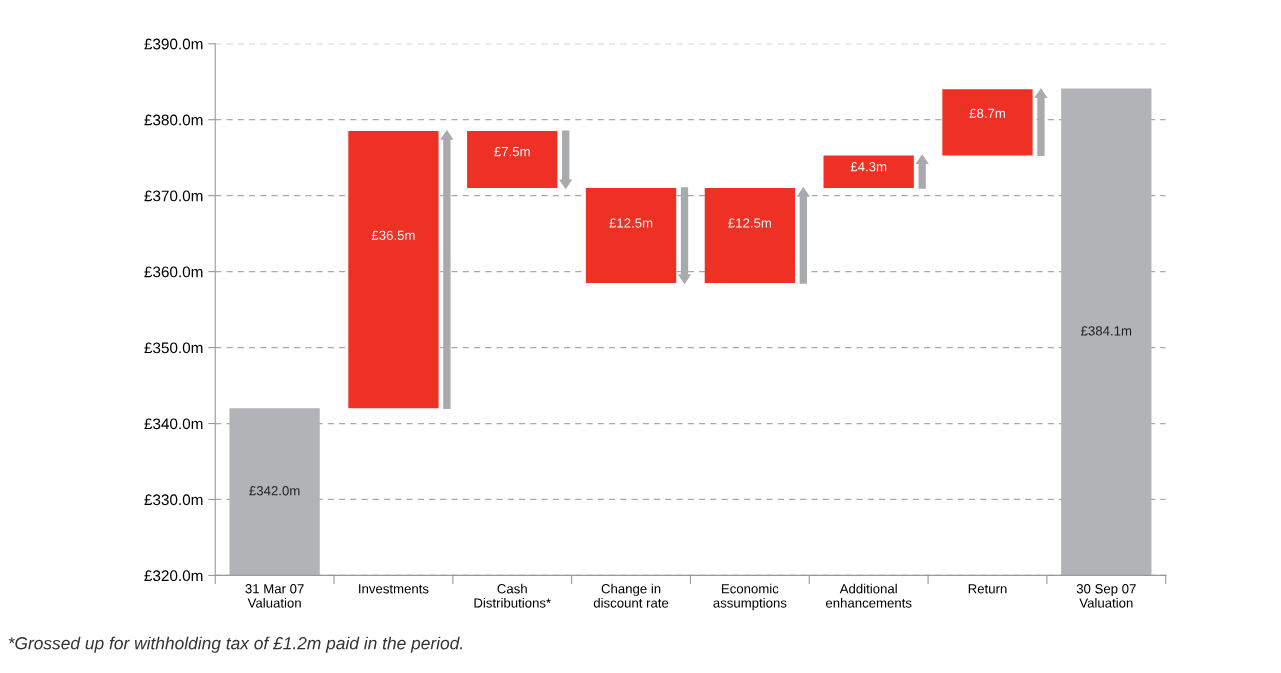 The height and width of the screenshot is (673, 1281). I want to click on data-label: £8.7m, so click(987, 113).